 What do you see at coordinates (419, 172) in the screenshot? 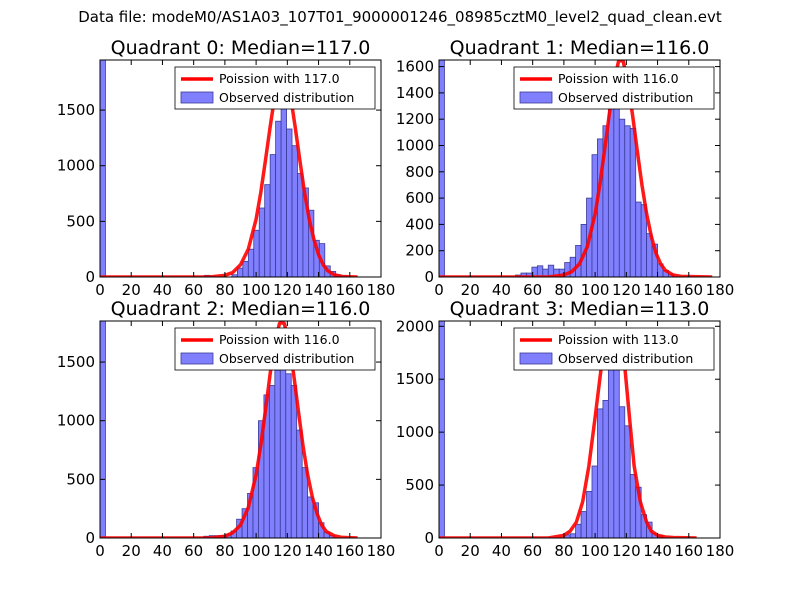
I see `y-tick-label: 800` at bounding box center [419, 172].